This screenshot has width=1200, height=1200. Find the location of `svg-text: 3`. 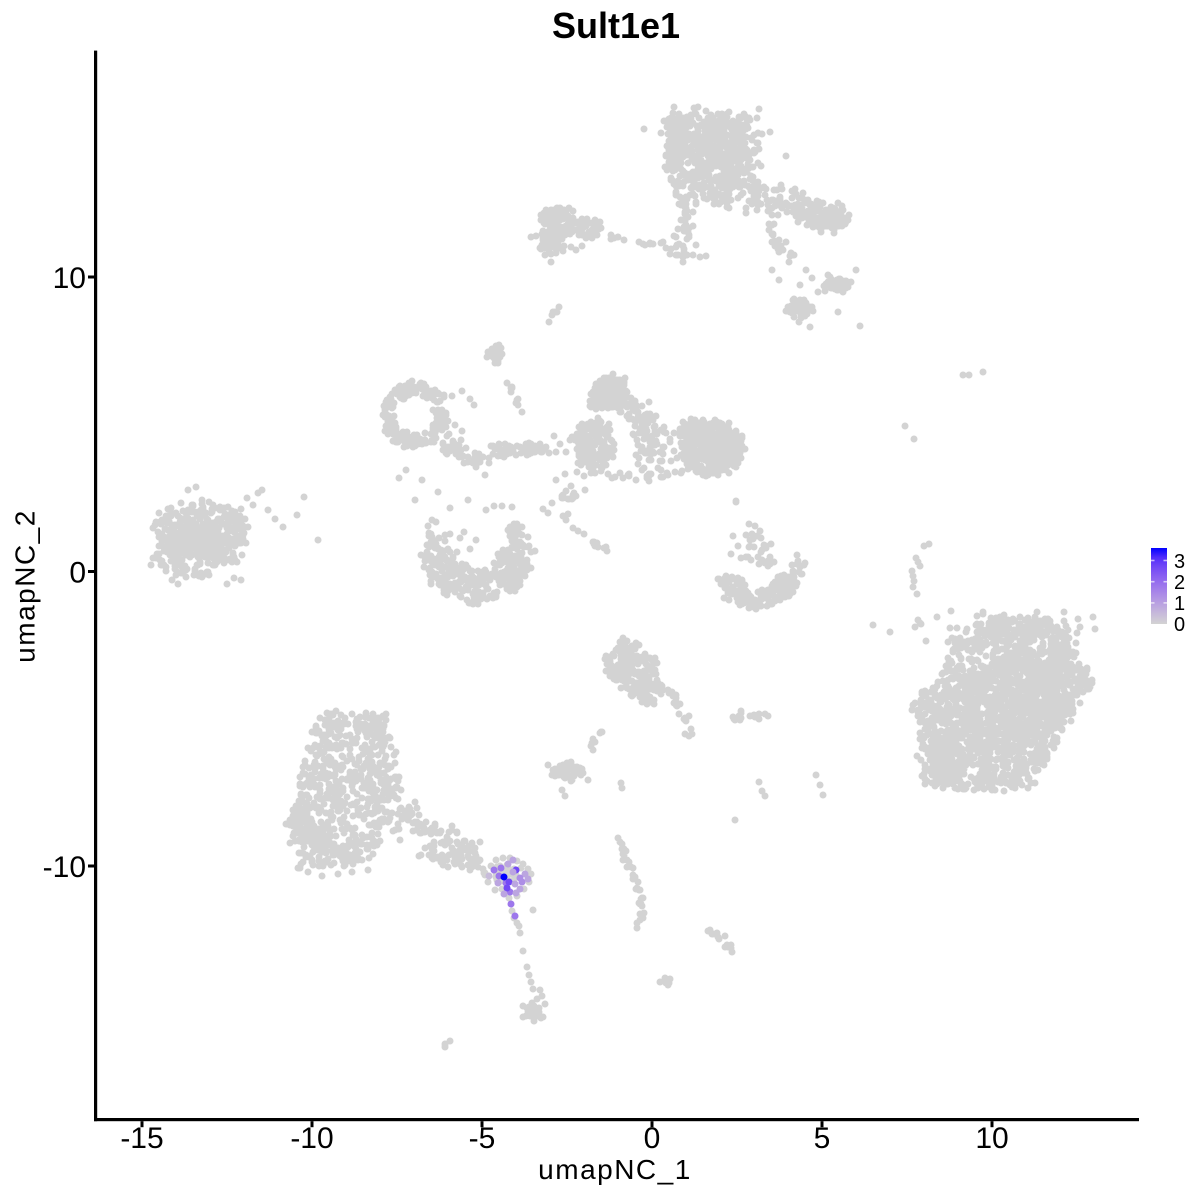

svg-text: 3 is located at coordinates (1179, 562).